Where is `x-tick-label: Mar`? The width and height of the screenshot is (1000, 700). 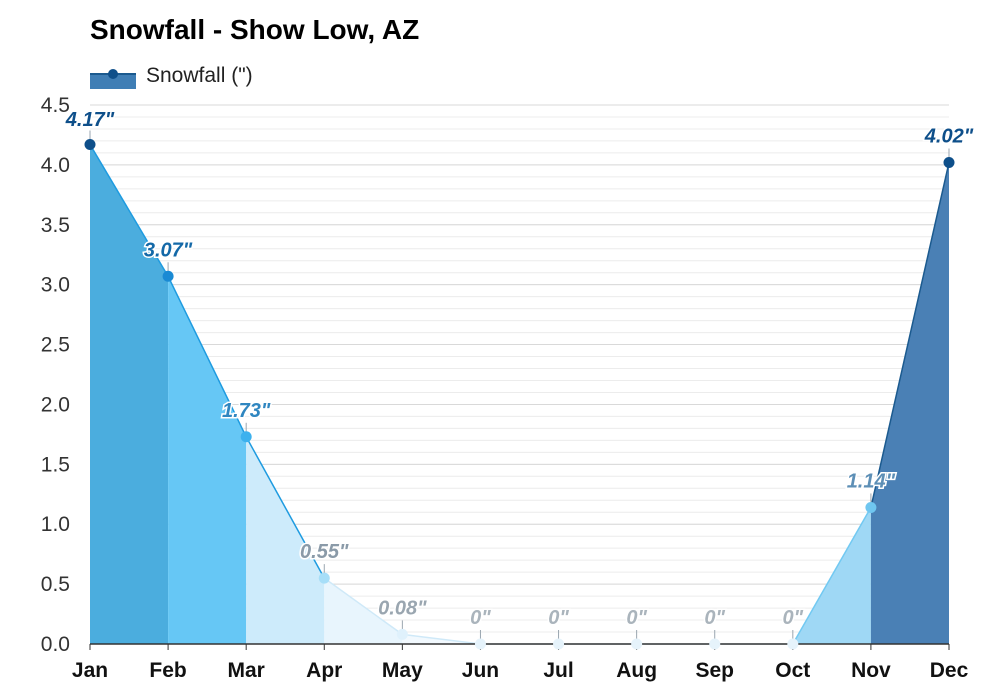 x-tick-label: Mar is located at coordinates (246, 670).